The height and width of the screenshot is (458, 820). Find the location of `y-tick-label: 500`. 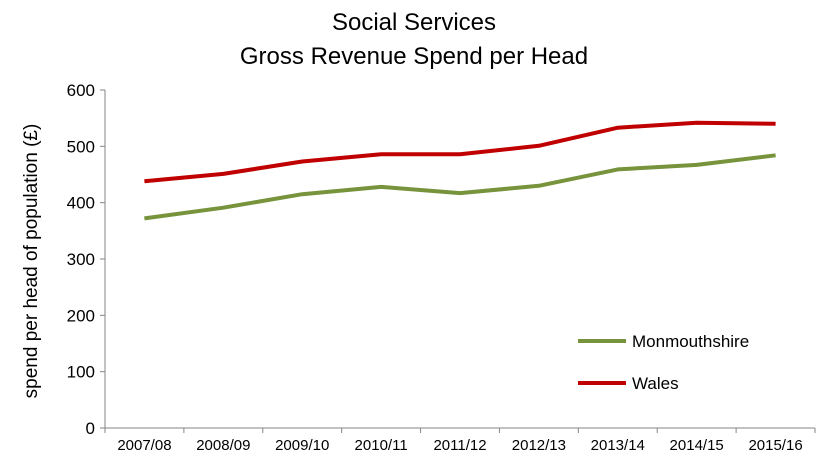

y-tick-label: 500 is located at coordinates (81, 146).